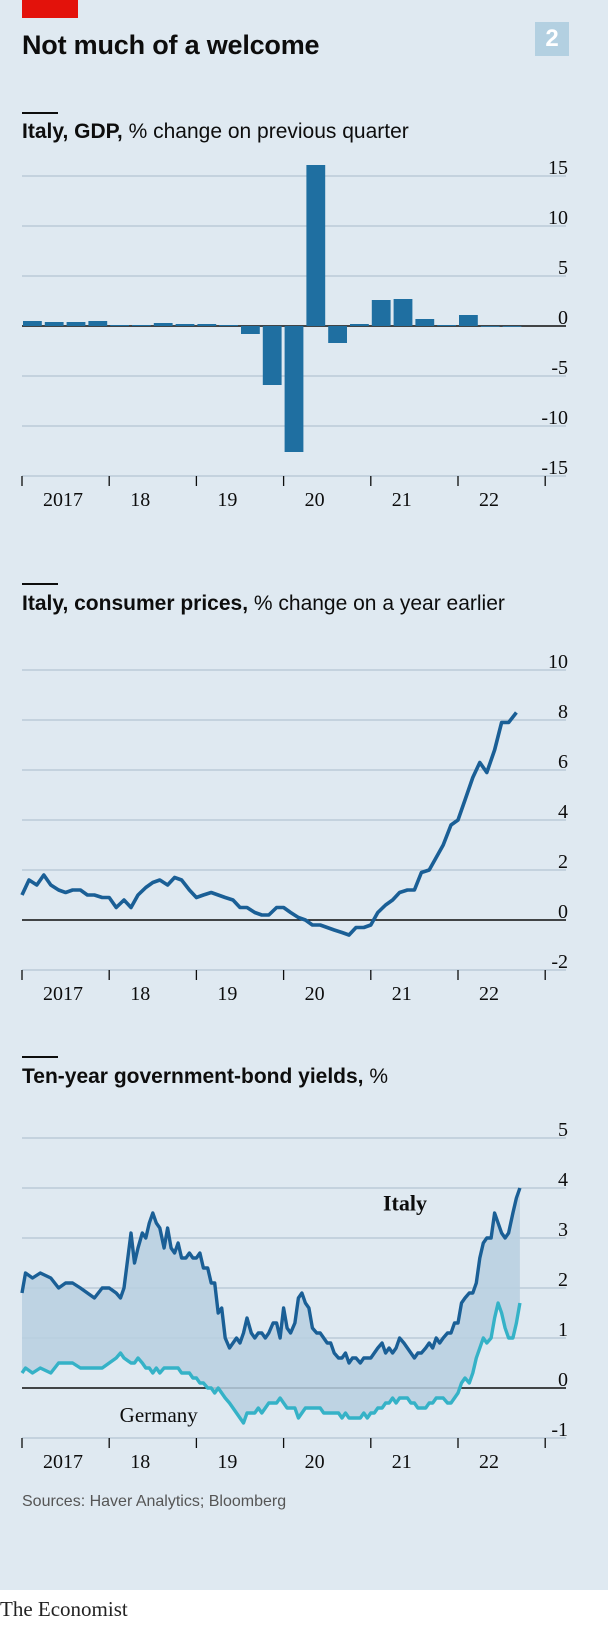 Image resolution: width=608 pixels, height=1628 pixels. Describe the element at coordinates (563, 762) in the screenshot. I see `y-tick-label: 6` at that location.